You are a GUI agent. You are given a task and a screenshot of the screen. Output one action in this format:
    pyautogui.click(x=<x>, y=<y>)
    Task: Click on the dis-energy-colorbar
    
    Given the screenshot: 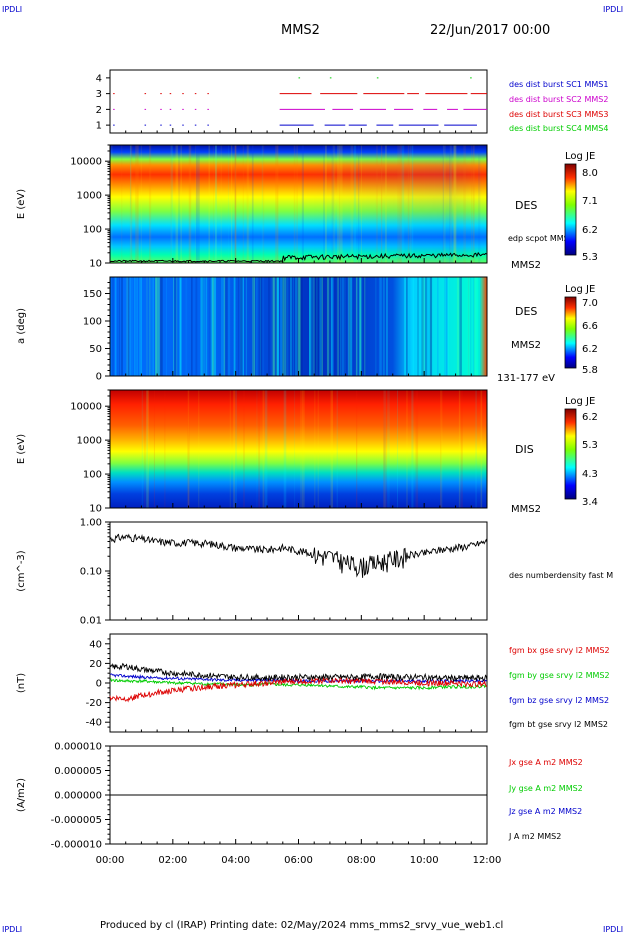 What is the action you would take?
    pyautogui.click(x=570, y=454)
    